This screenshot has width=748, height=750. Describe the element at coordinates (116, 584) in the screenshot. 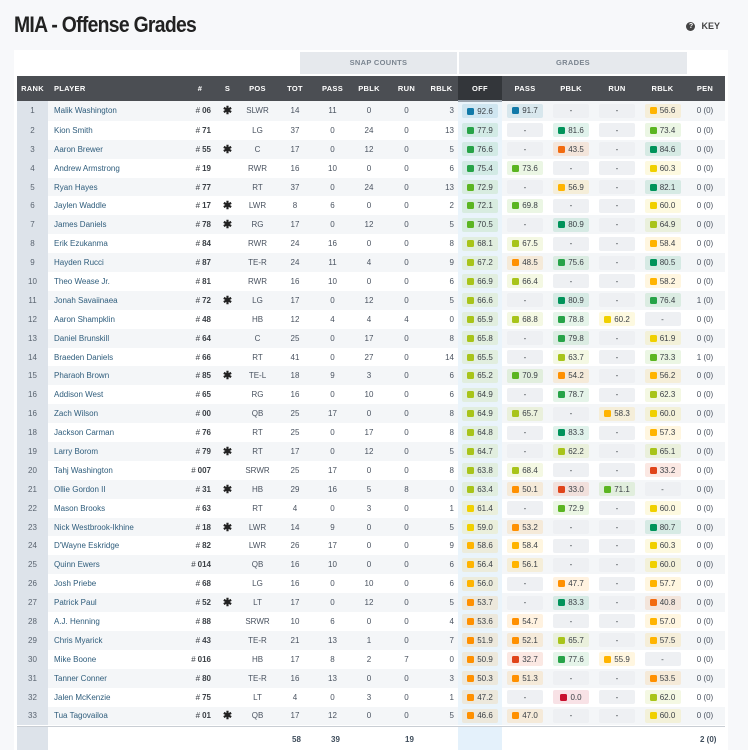

I see `player-name-link: Josh Priebe` at that location.